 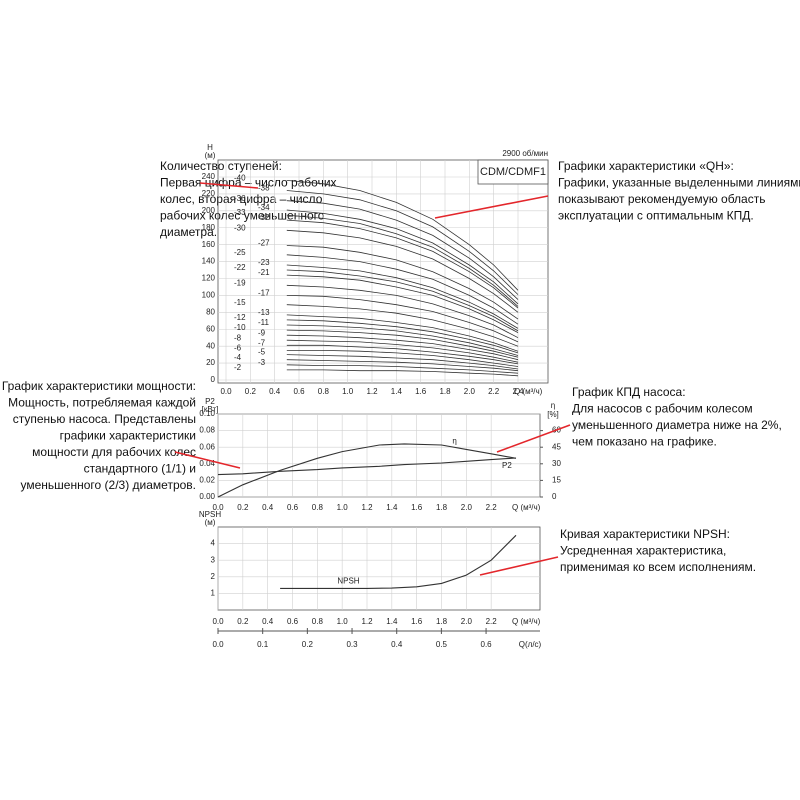 What do you see at coordinates (240, 317) in the screenshot?
I see `series-label: -12` at bounding box center [240, 317].